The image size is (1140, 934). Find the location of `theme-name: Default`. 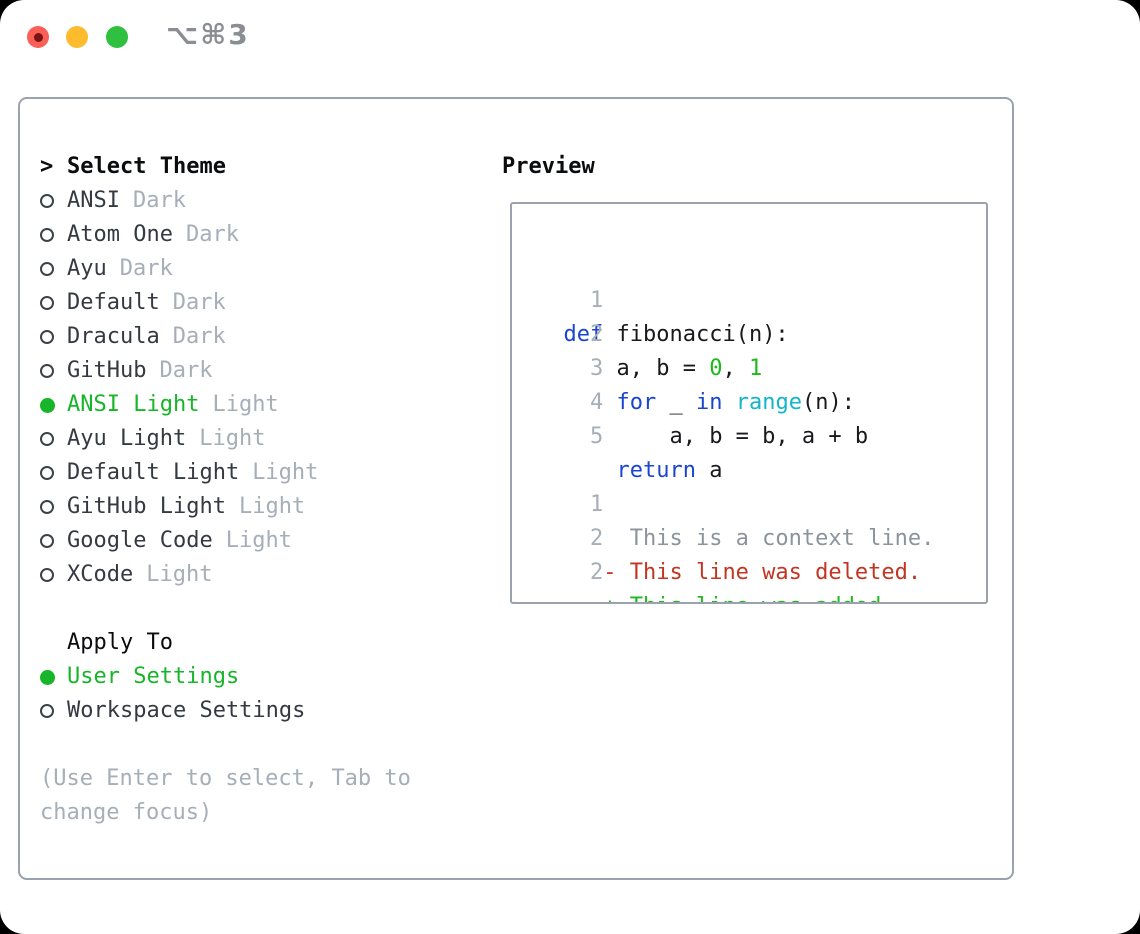

theme-name: Default is located at coordinates (113, 302).